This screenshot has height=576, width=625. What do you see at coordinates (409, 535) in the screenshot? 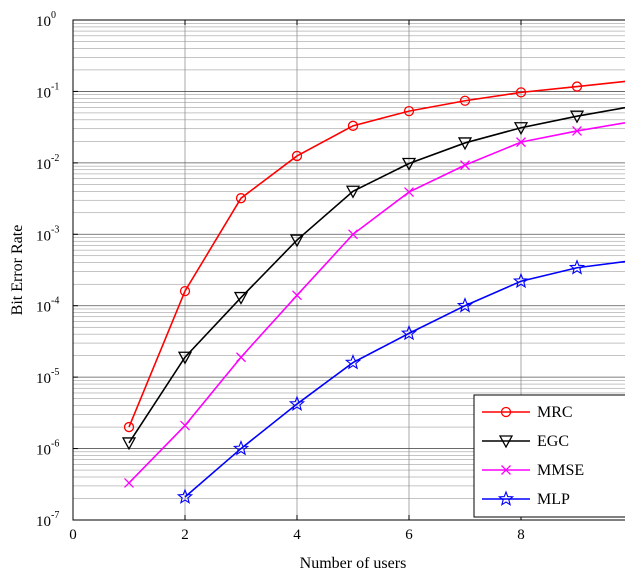
I see `x-tick-label: 6` at bounding box center [409, 535].